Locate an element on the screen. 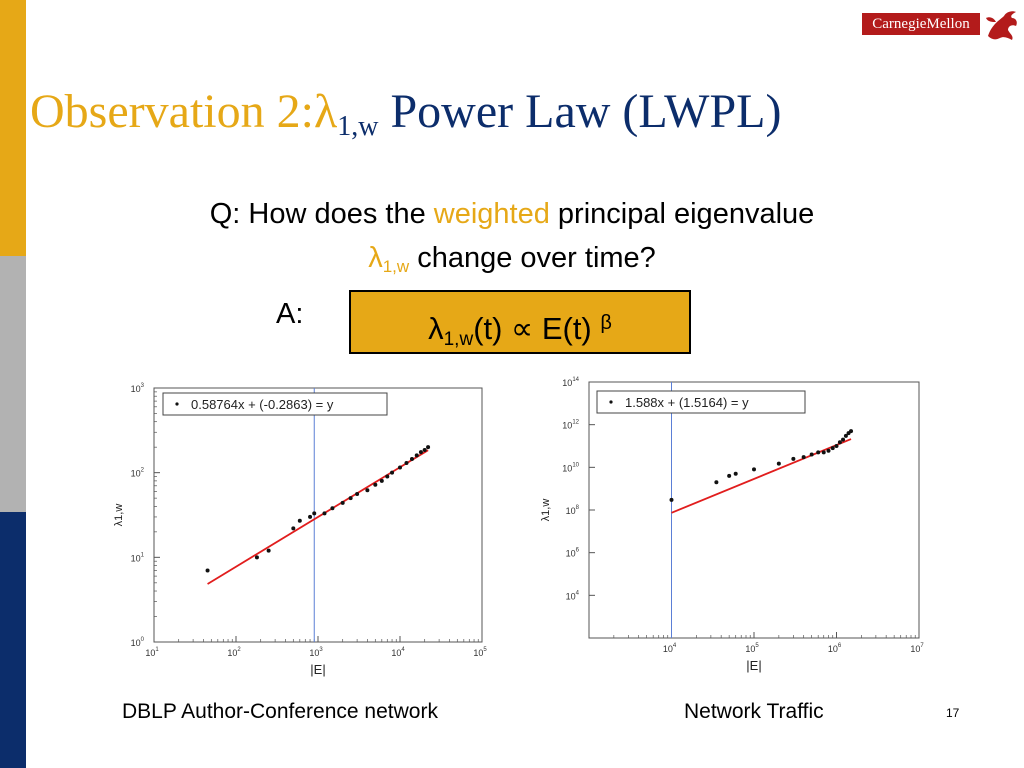 The height and width of the screenshot is (768, 1024). formula-subscript: 1,w is located at coordinates (458, 339).